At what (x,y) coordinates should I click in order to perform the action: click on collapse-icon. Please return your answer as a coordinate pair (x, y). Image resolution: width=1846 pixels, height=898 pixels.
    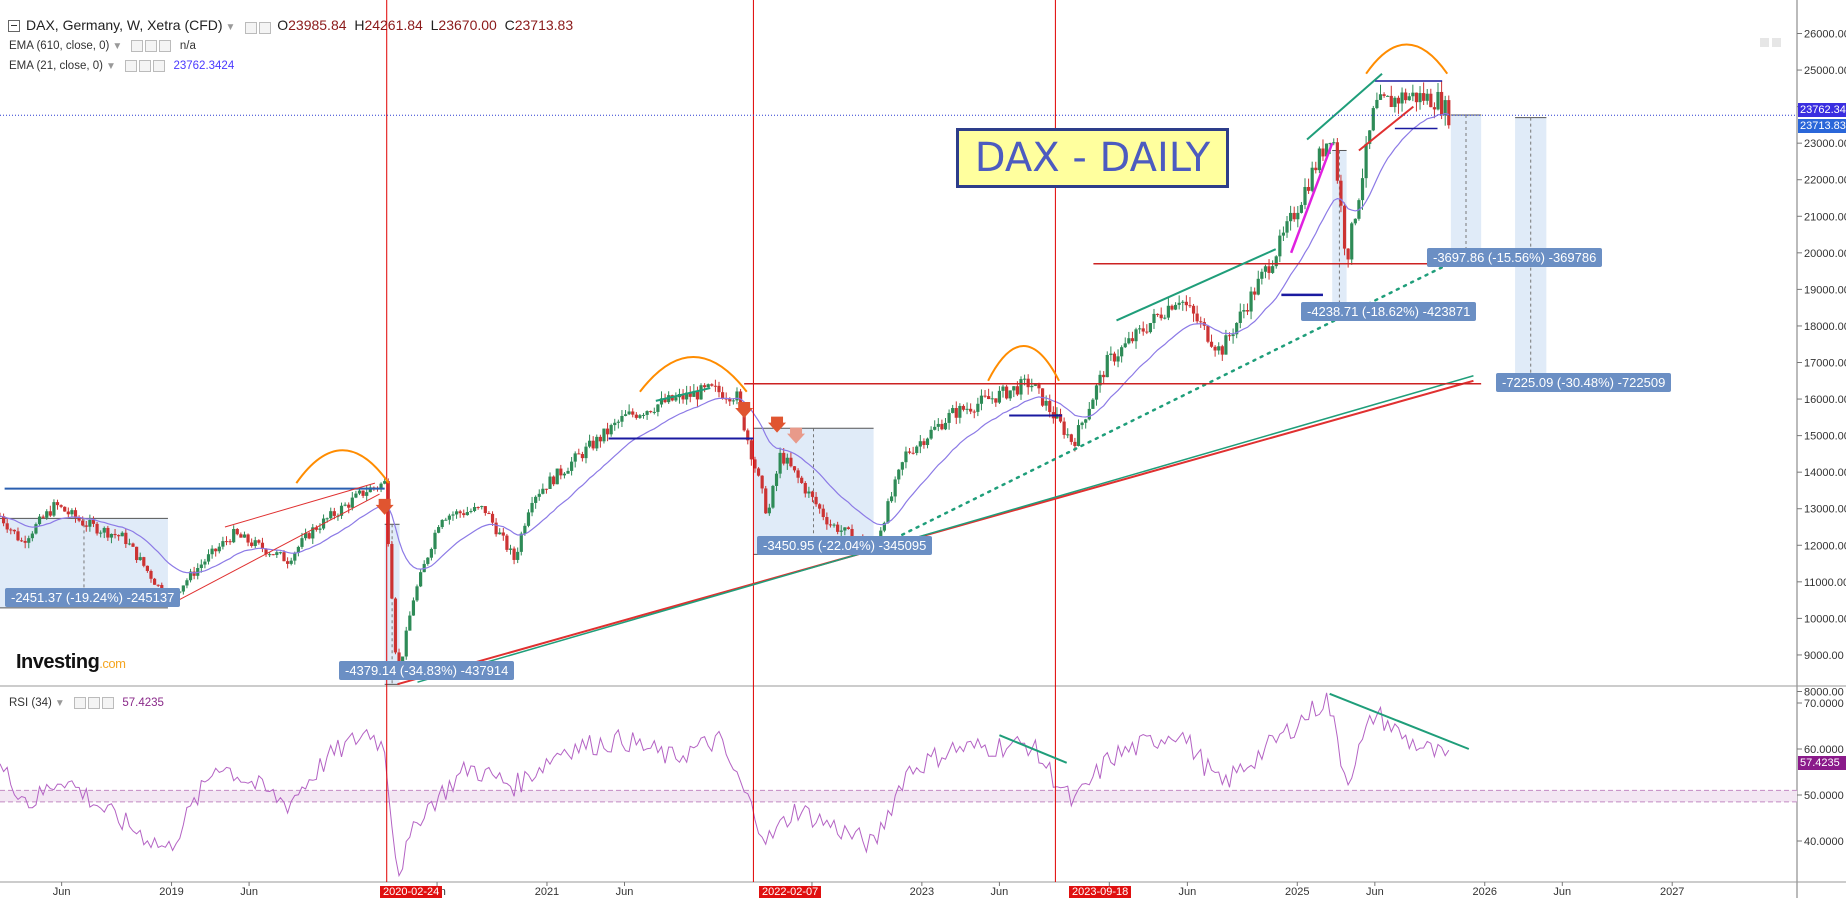
    Looking at the image, I should click on (14, 26).